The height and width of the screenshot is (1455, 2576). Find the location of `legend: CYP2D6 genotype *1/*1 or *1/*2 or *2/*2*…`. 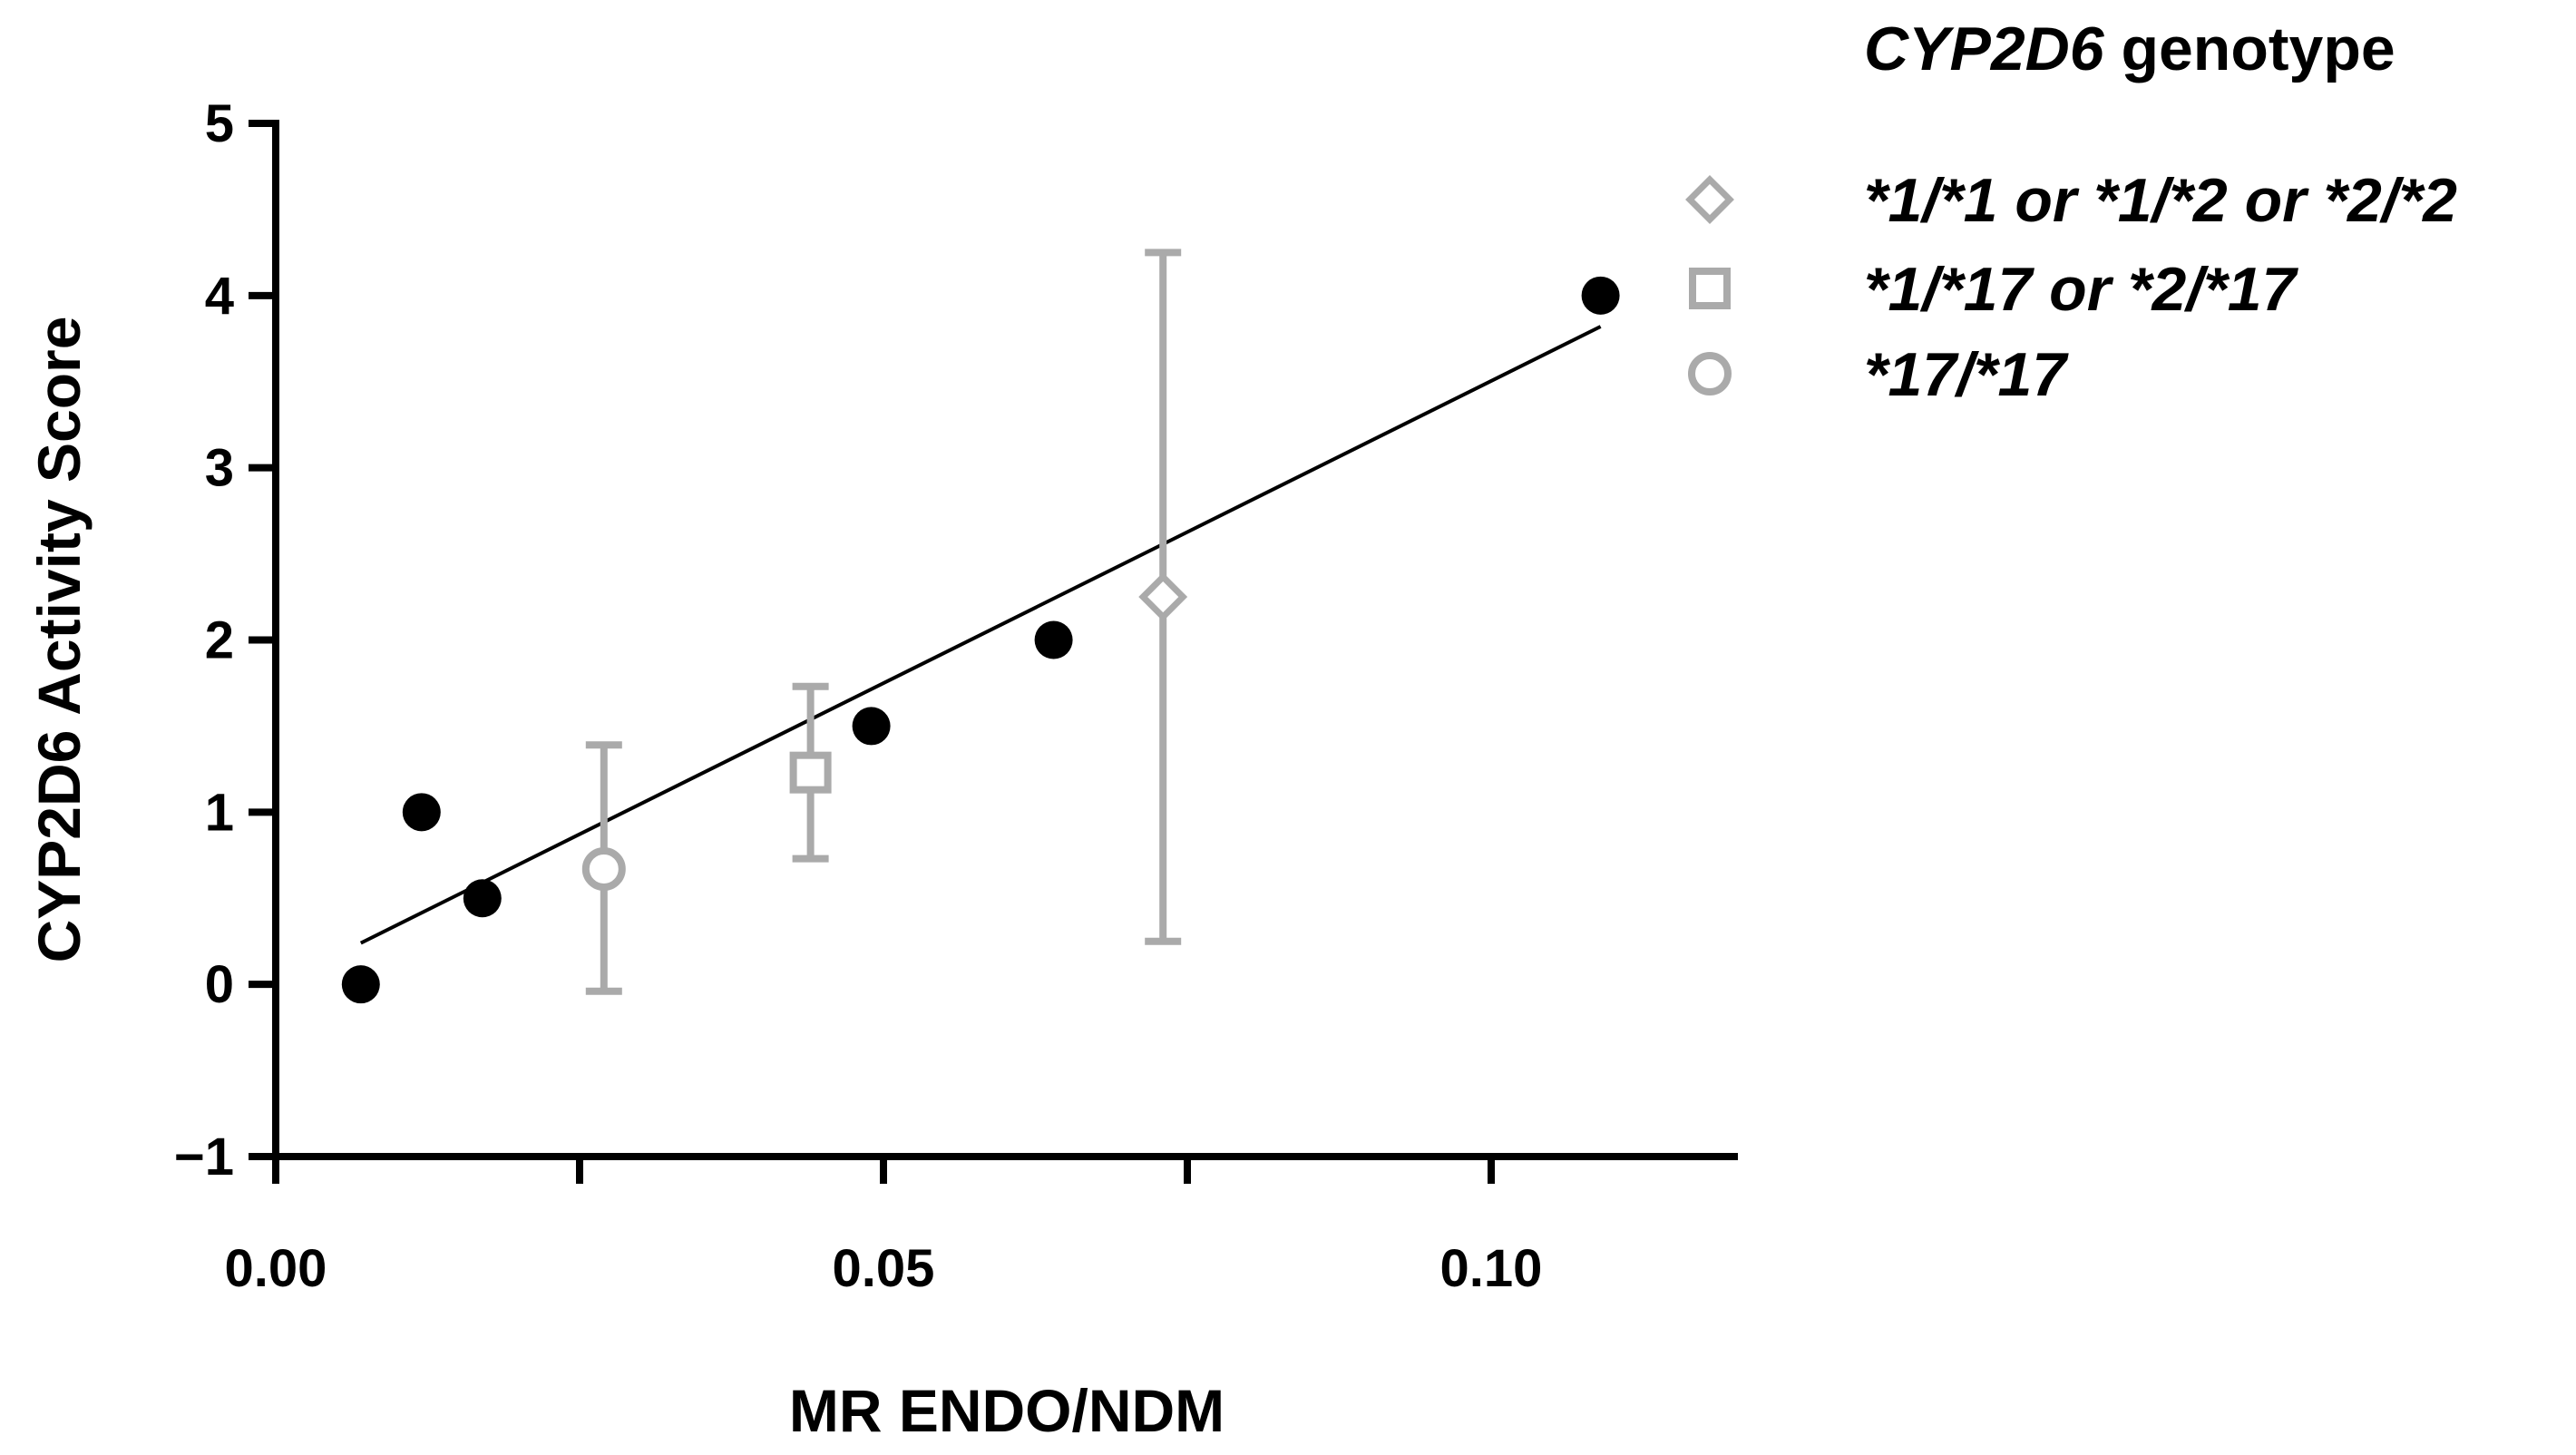

legend: CYP2D6 genotype *1/*1 or *1/*2 or *2/*2*… is located at coordinates (2071, 212).